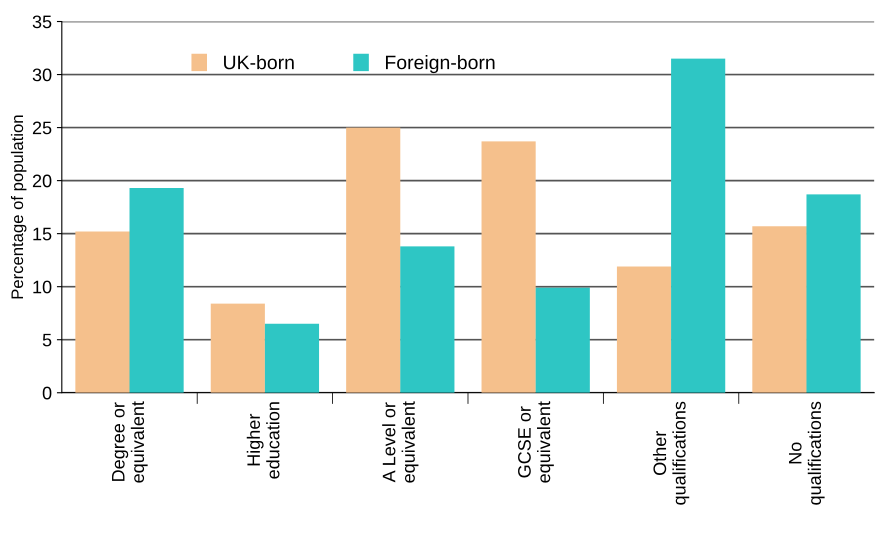 The width and height of the screenshot is (883, 538). What do you see at coordinates (440, 64) in the screenshot?
I see `legend-label: Foreign-born` at bounding box center [440, 64].